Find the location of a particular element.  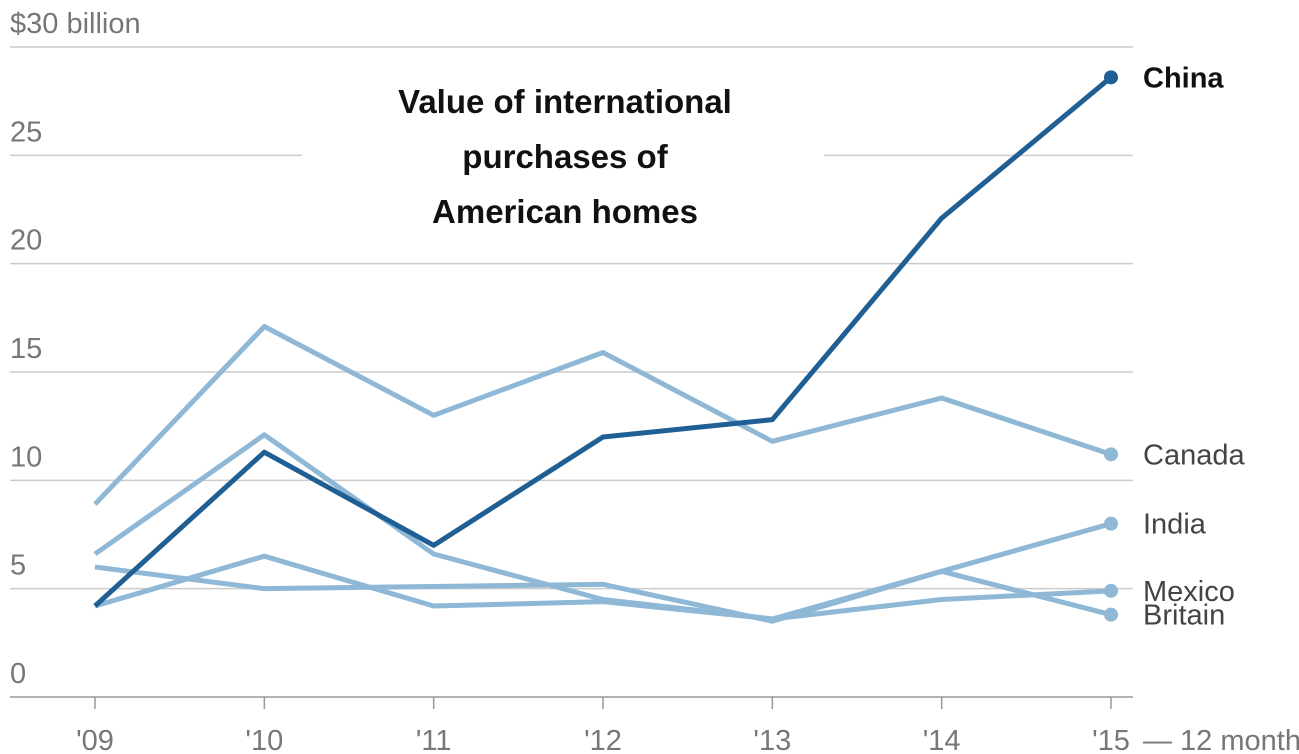

series-line is located at coordinates (603, 594).